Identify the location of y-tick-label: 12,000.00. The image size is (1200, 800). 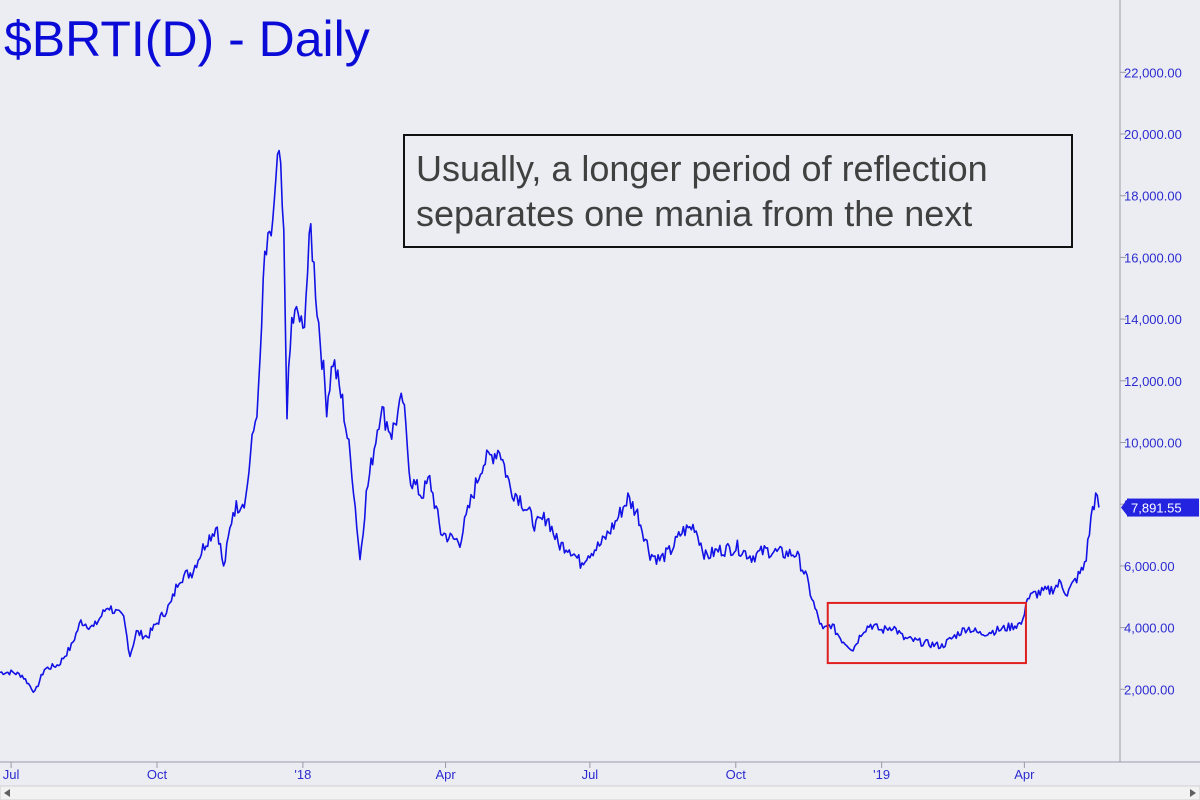
(1153, 381).